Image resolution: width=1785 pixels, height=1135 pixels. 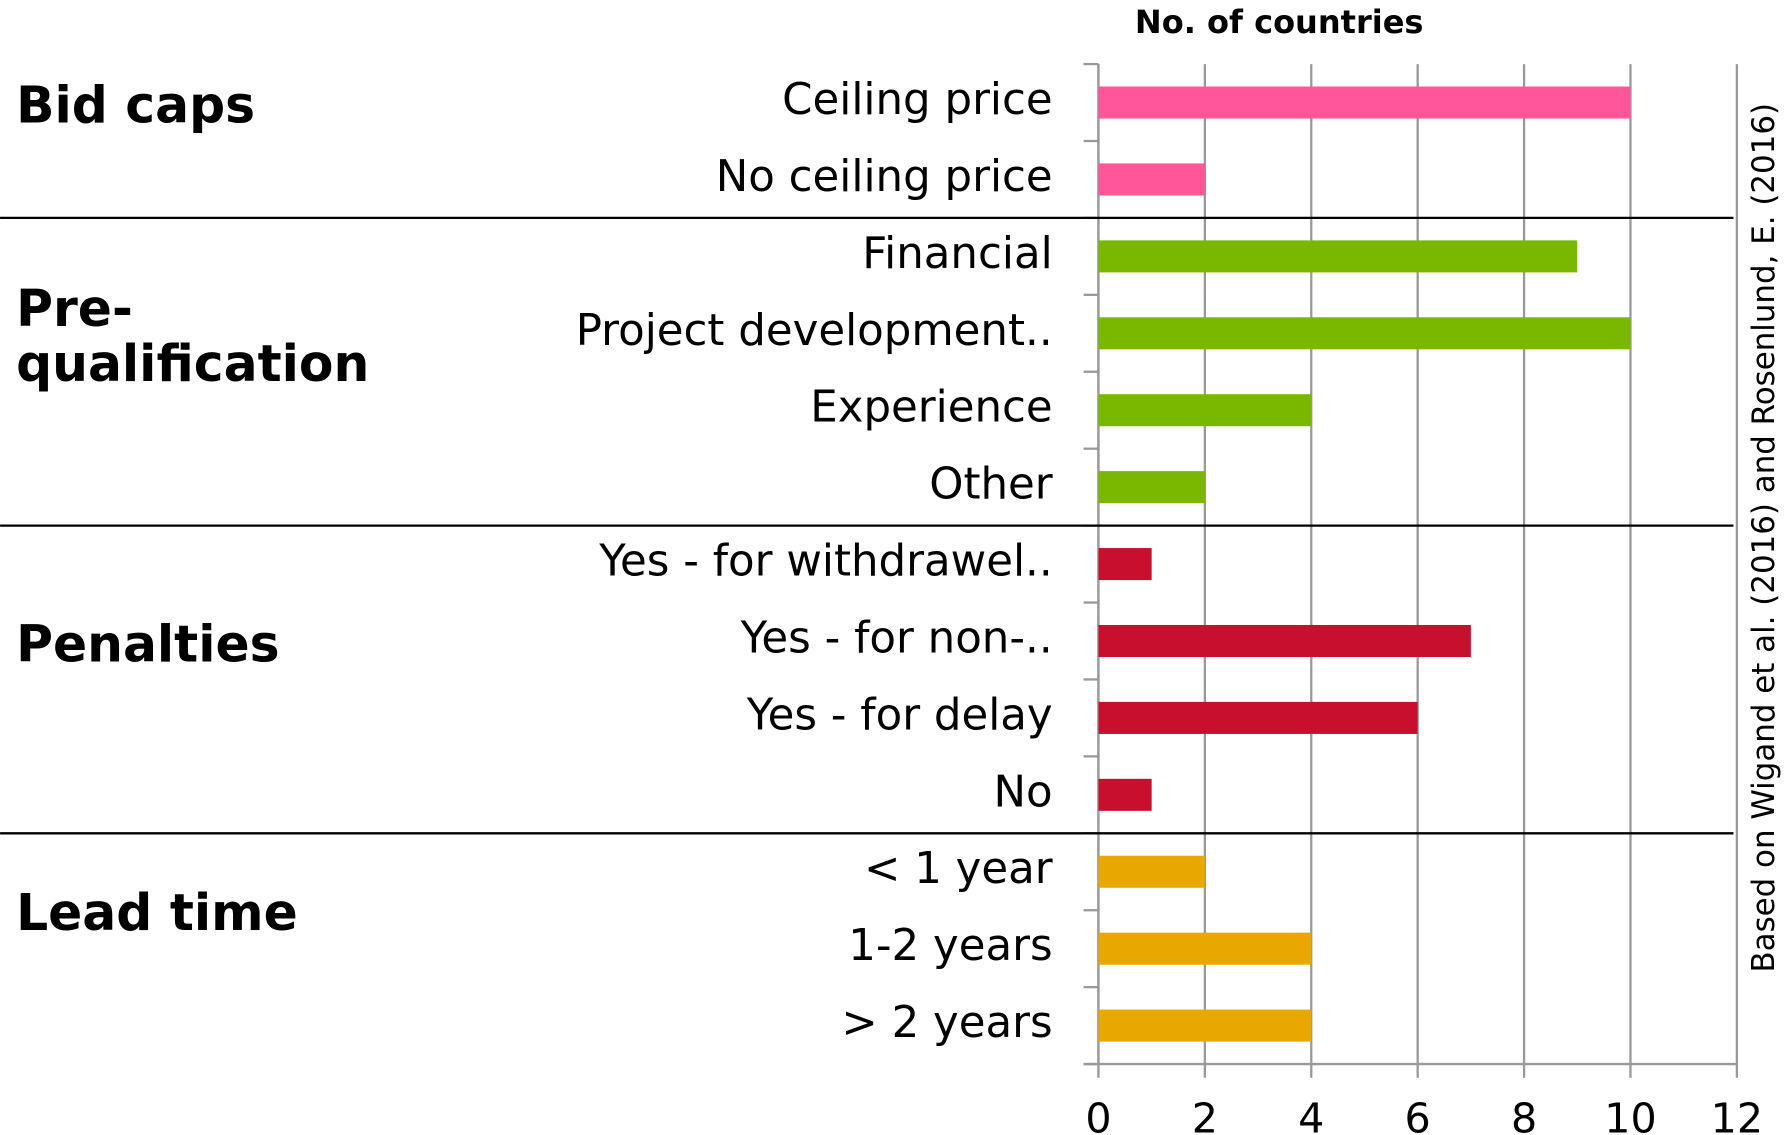 What do you see at coordinates (991, 485) in the screenshot?
I see `category-label: Other` at bounding box center [991, 485].